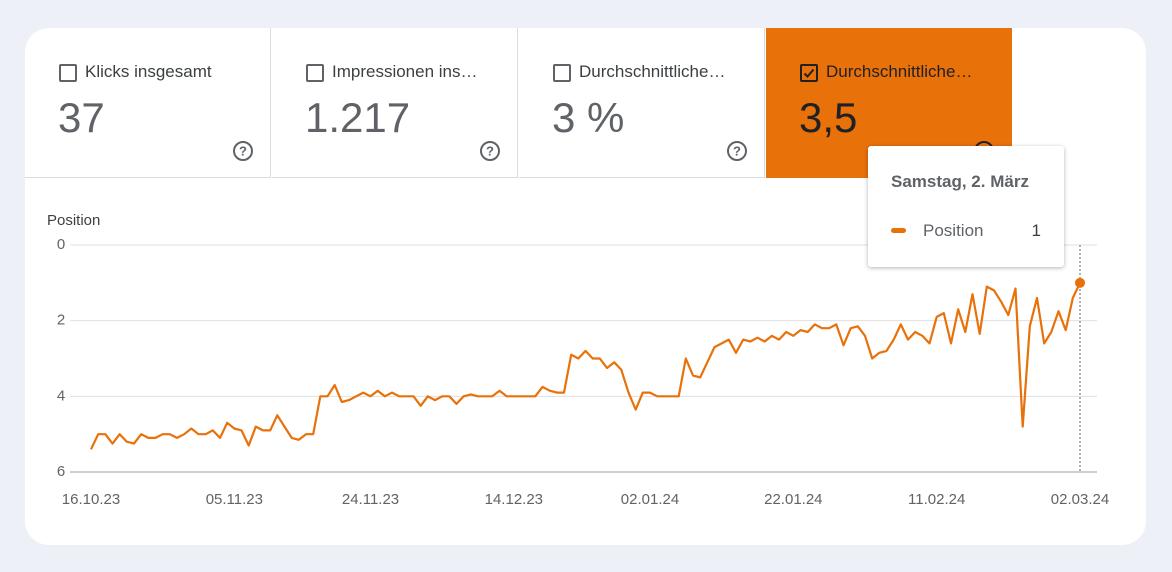  What do you see at coordinates (358, 117) in the screenshot?
I see `metric-value: 1.217` at bounding box center [358, 117].